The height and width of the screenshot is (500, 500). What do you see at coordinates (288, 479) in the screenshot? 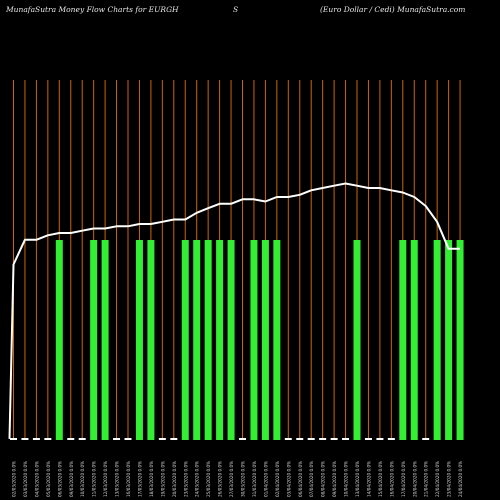
I see `x-tick-label: 03/04/2020 0.0%` at bounding box center [288, 479].